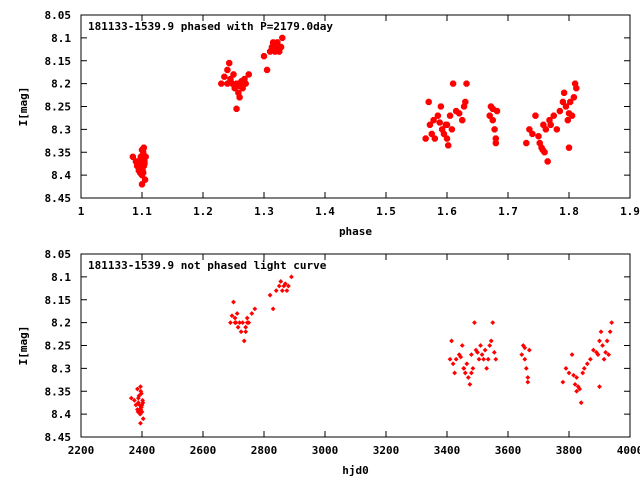 This screenshot has height=480, width=640. Describe the element at coordinates (61, 175) in the screenshot. I see `y-tick-label: 8.4` at that location.